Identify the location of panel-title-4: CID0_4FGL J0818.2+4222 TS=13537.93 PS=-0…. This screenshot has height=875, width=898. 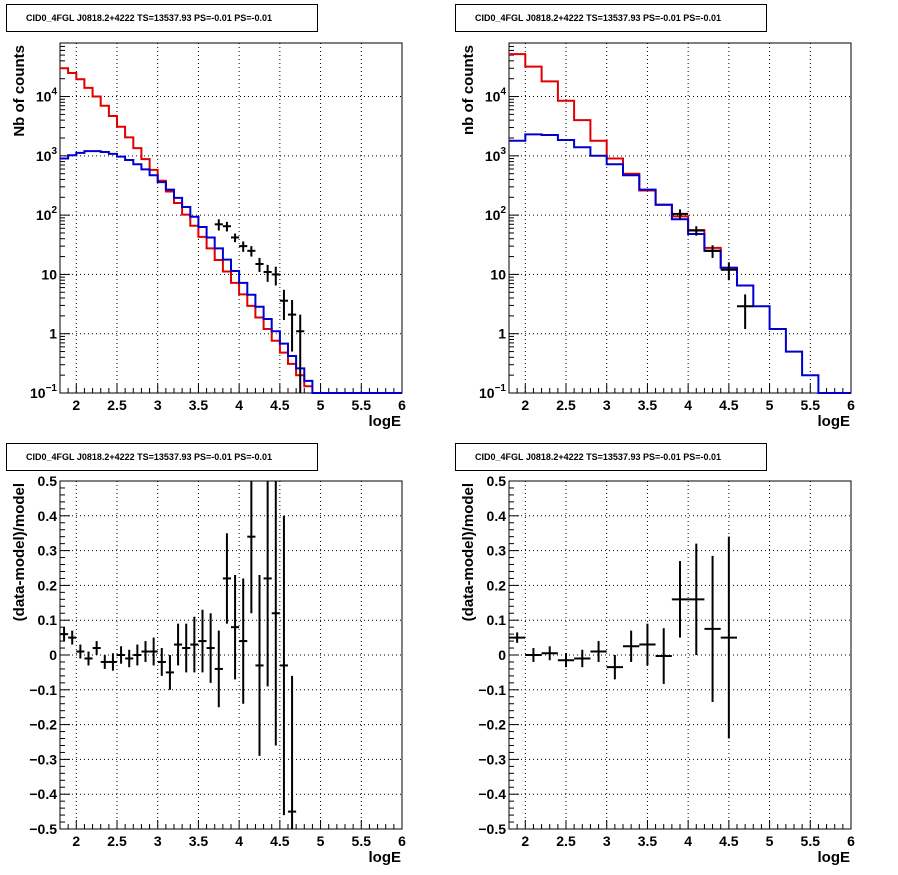
(611, 457).